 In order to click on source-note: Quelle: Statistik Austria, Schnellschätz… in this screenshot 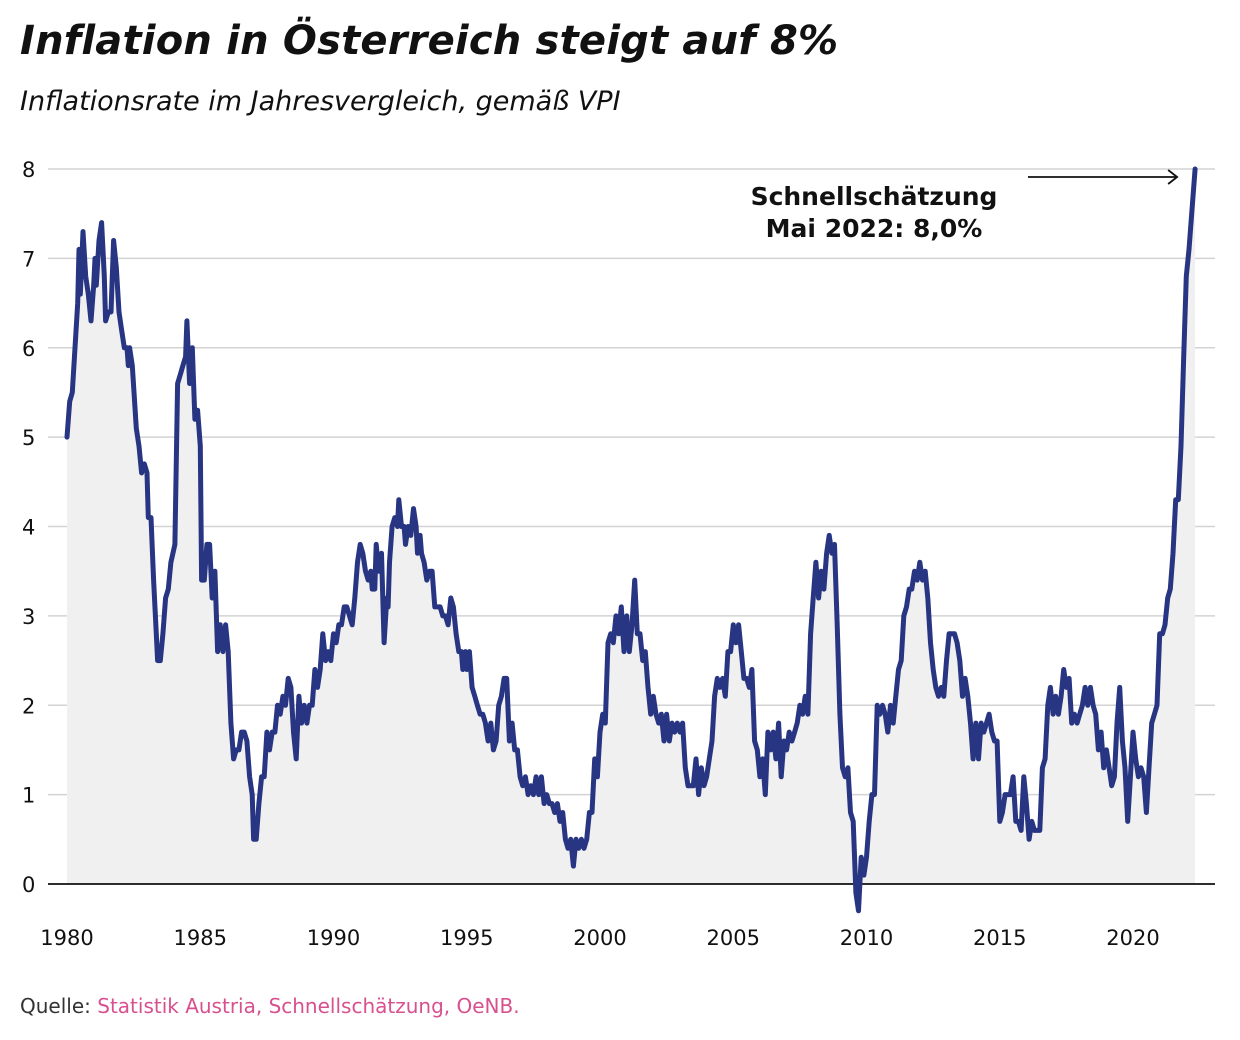, I will do `click(270, 1006)`.